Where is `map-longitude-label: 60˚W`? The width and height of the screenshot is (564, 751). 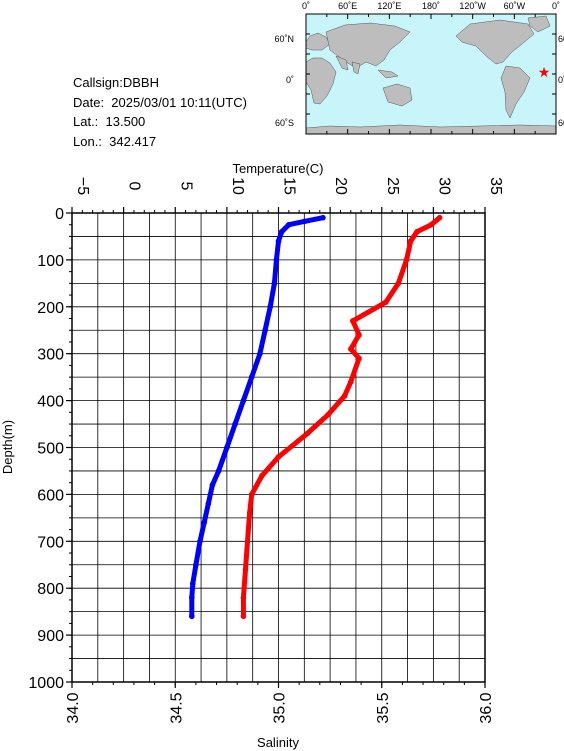 map-longitude-label: 60˚W is located at coordinates (515, 6).